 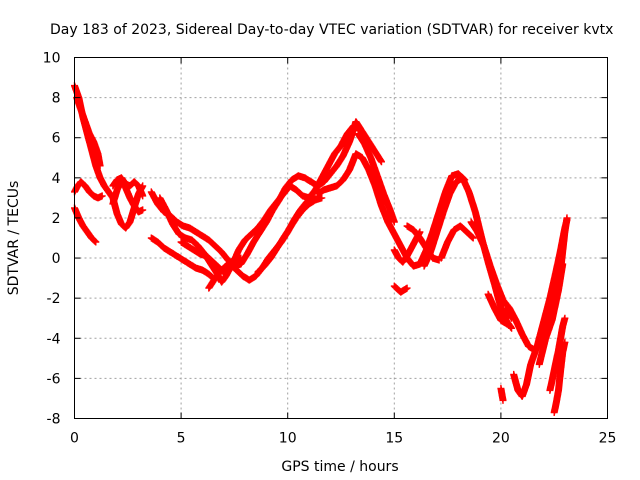 I want to click on y-tick-label: 0, so click(x=56, y=259).